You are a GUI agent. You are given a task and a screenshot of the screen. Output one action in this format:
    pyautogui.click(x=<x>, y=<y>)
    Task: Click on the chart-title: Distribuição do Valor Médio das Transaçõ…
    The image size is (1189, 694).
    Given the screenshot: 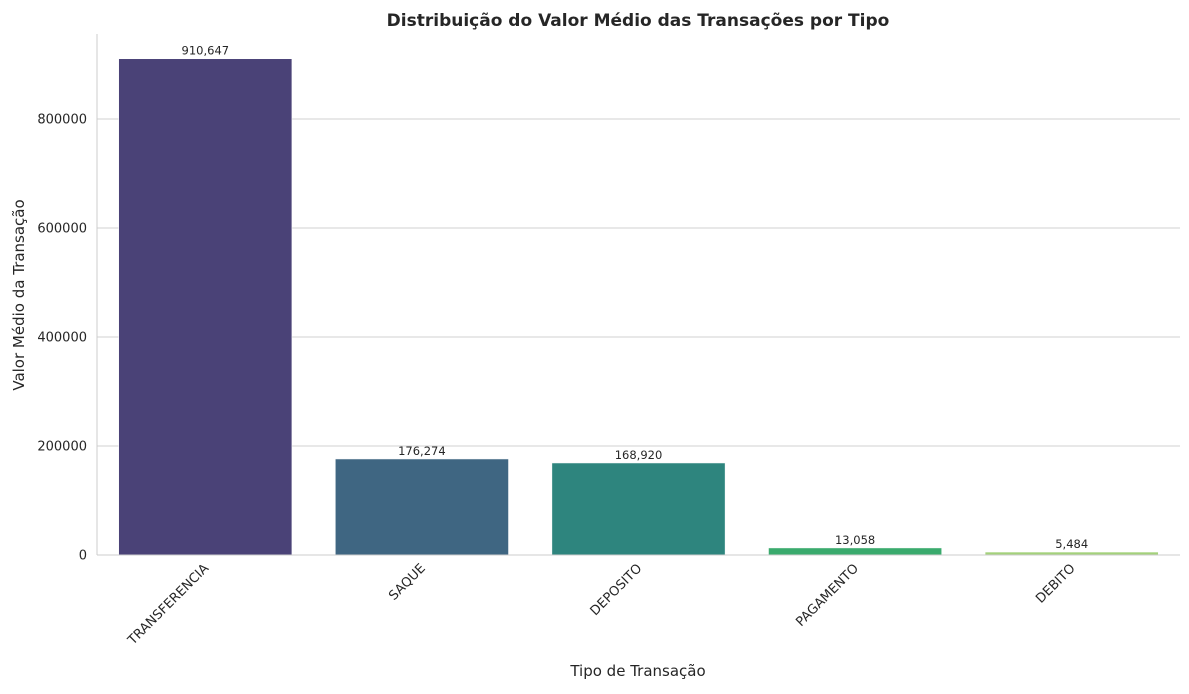 What is the action you would take?
    pyautogui.click(x=638, y=21)
    